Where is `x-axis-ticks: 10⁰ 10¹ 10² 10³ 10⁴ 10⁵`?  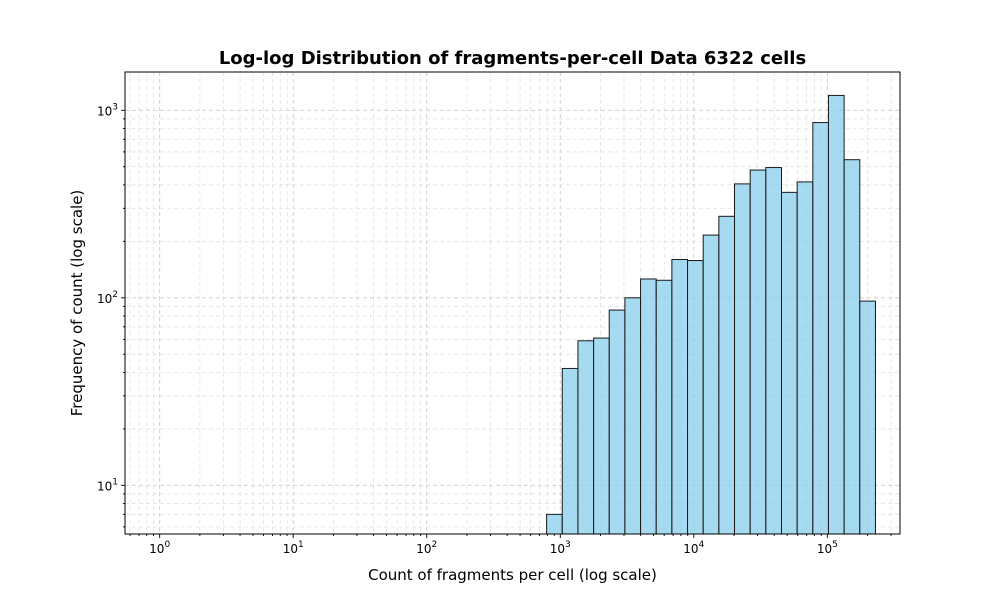 x-axis-ticks: 10⁰ 10¹ 10² 10³ 10⁴ 10⁵ is located at coordinates (510, 545).